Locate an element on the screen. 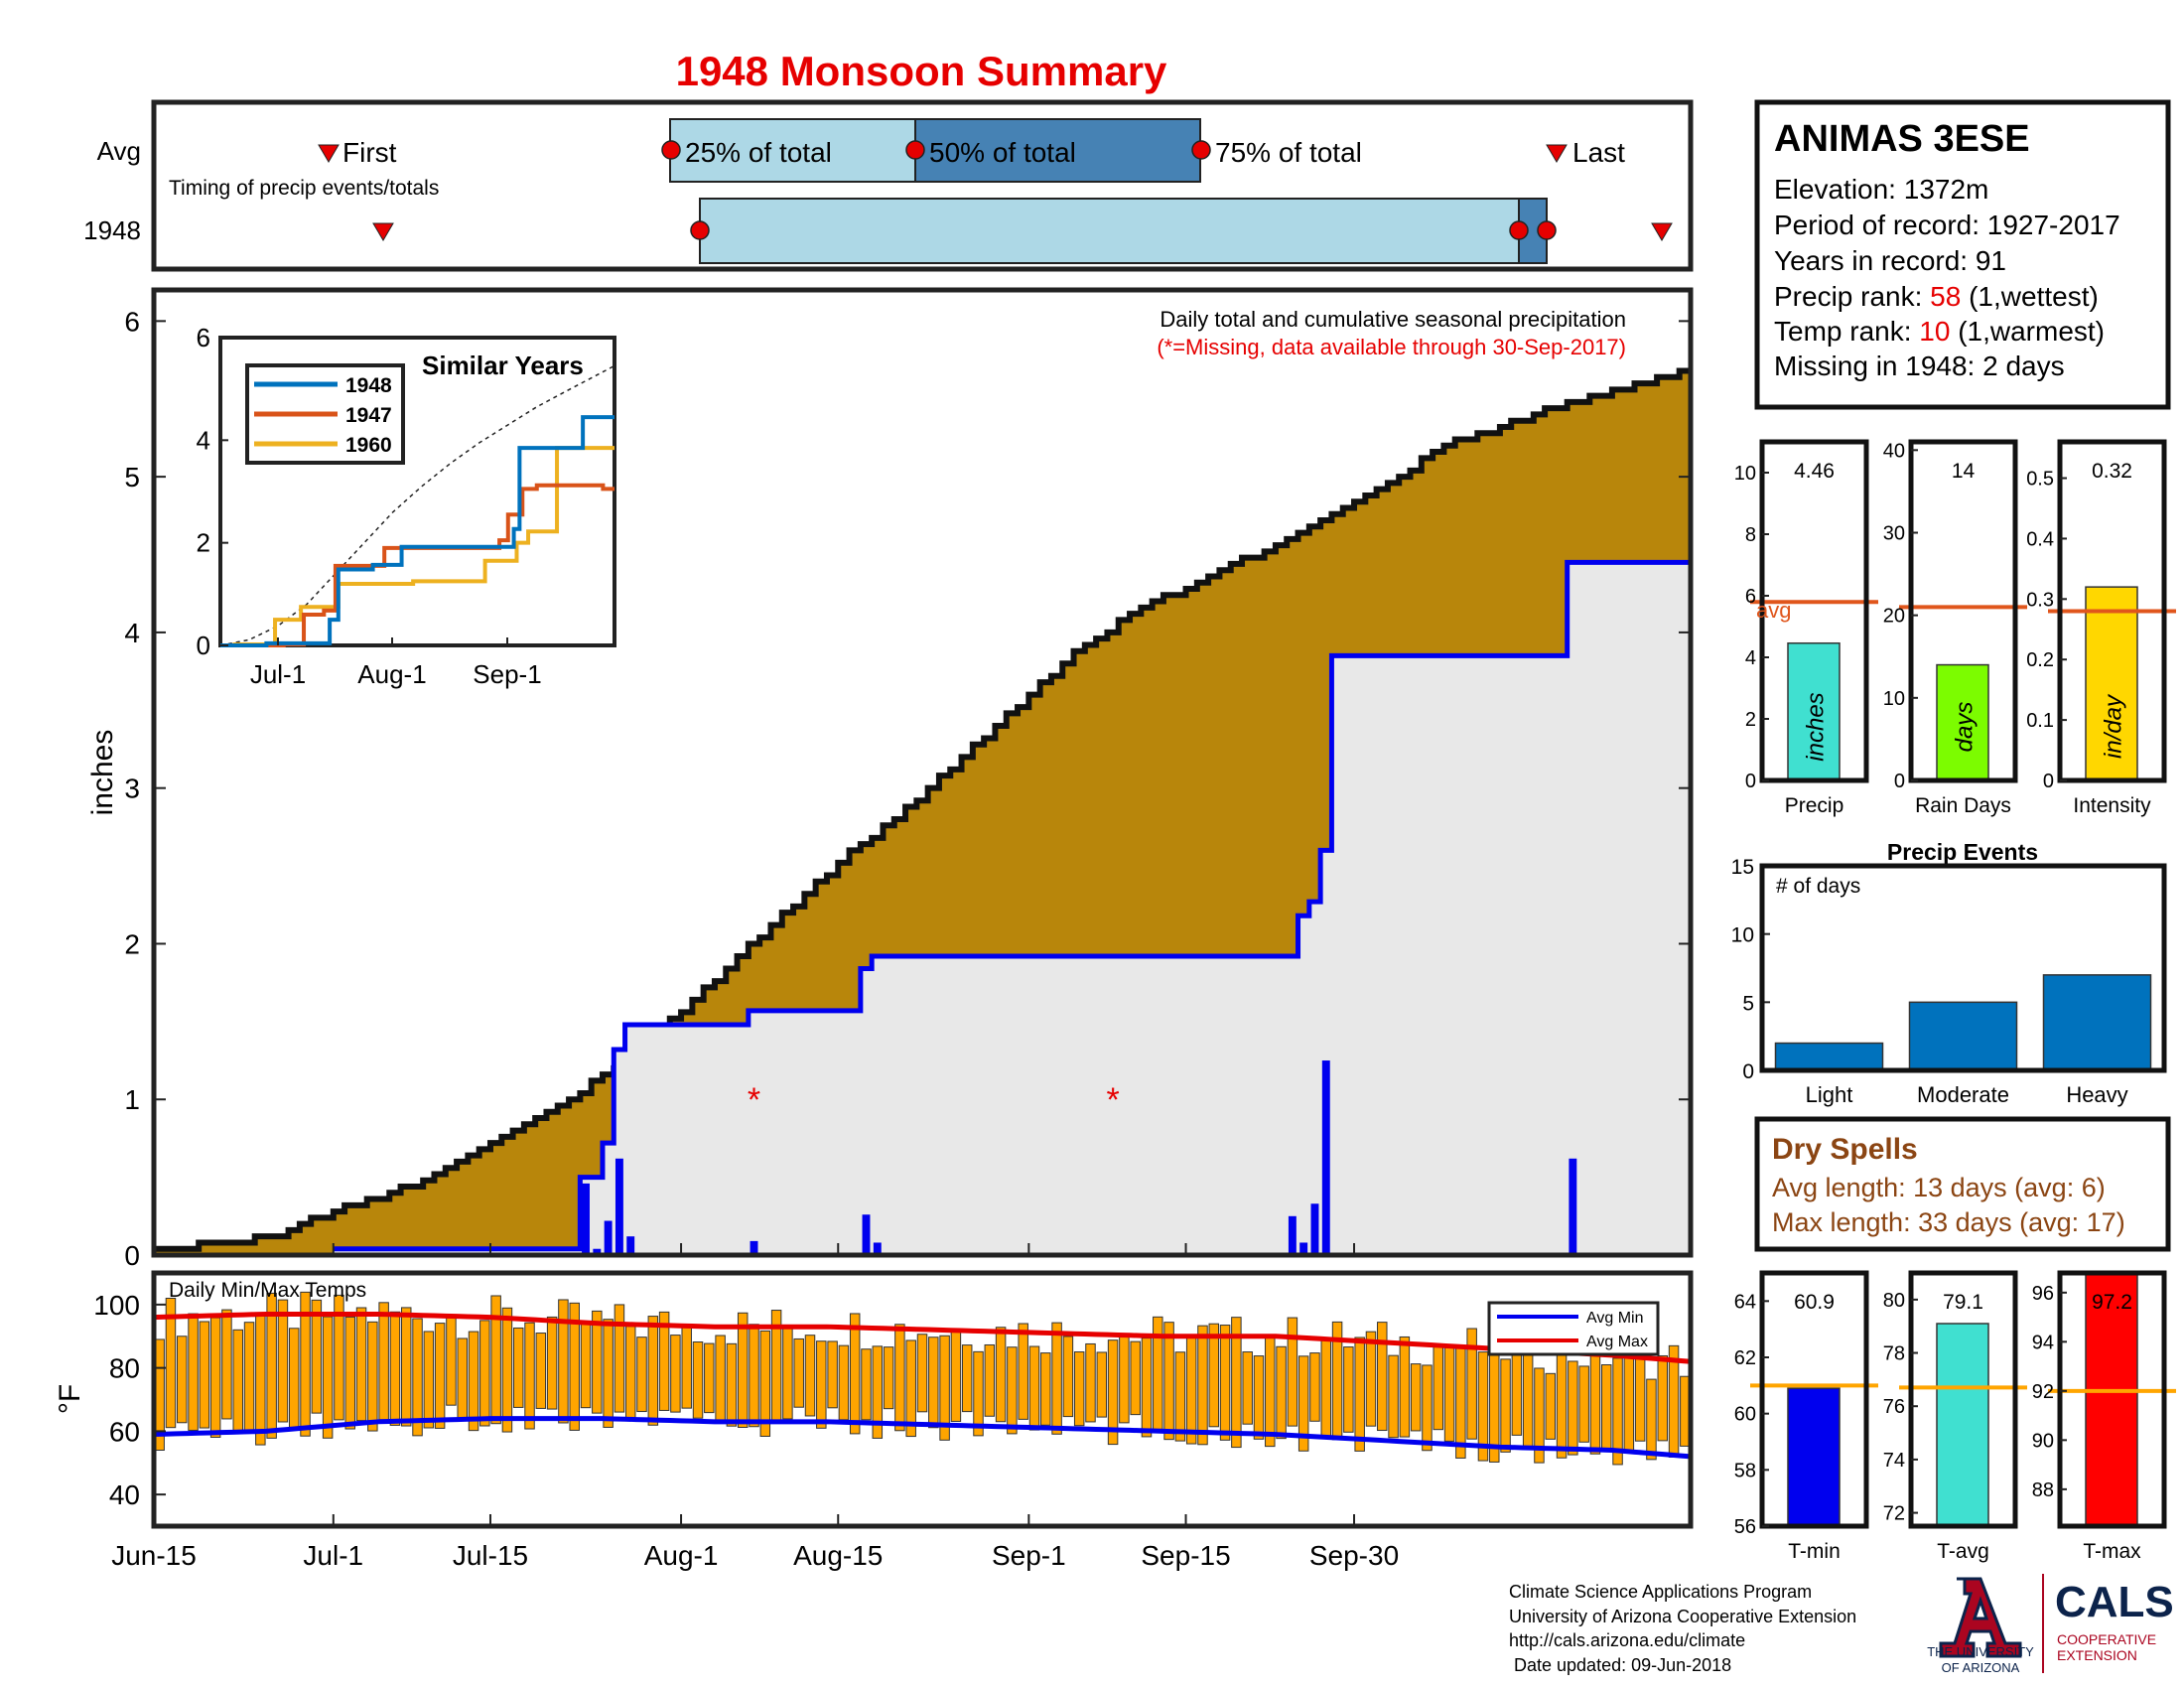 This screenshot has height=1688, width=2184. stat-y-tick-label: 8 is located at coordinates (1750, 535).